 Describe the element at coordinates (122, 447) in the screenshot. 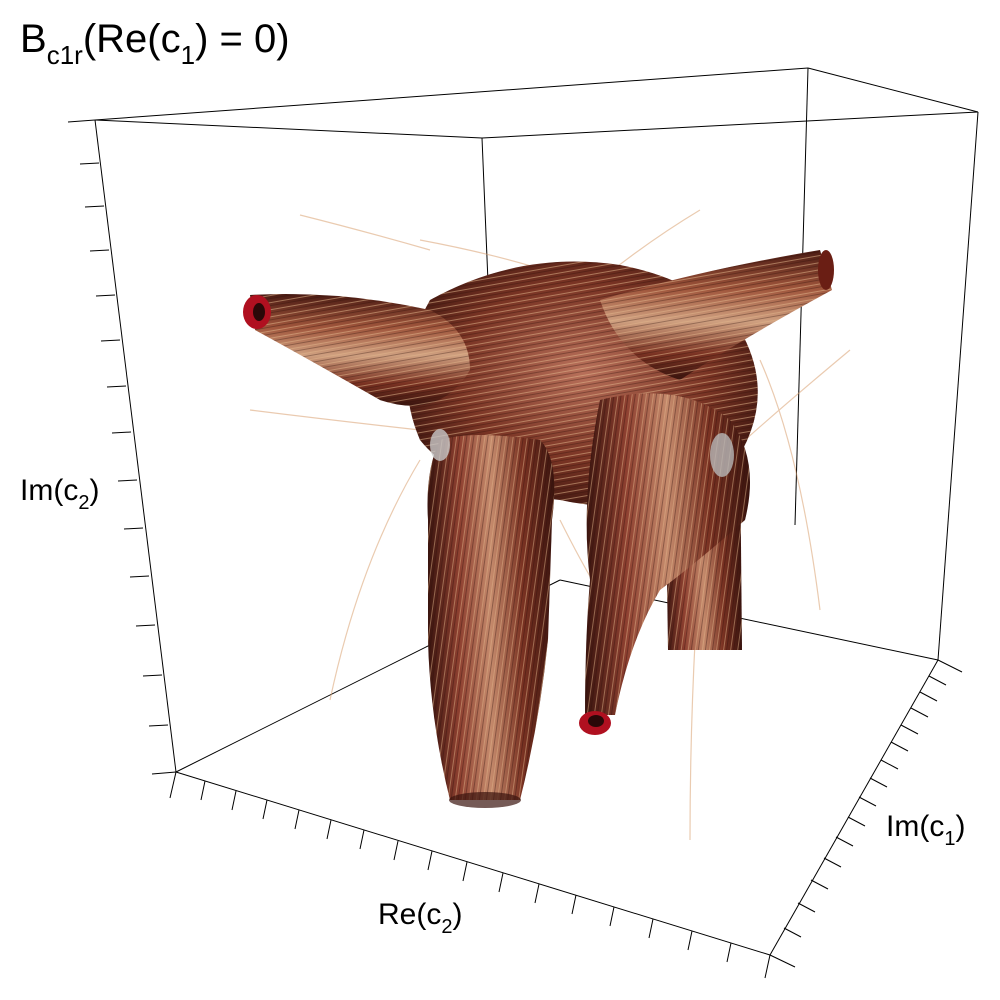

I see `im-c2-ticks` at that location.